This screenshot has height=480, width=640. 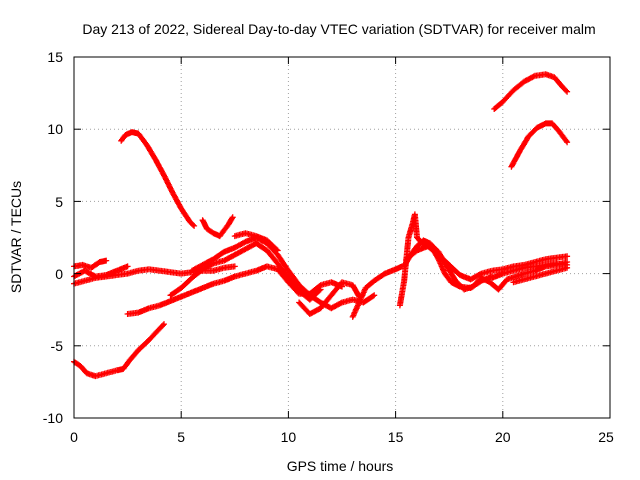 I want to click on y-tick-label: 5, so click(x=59, y=202).